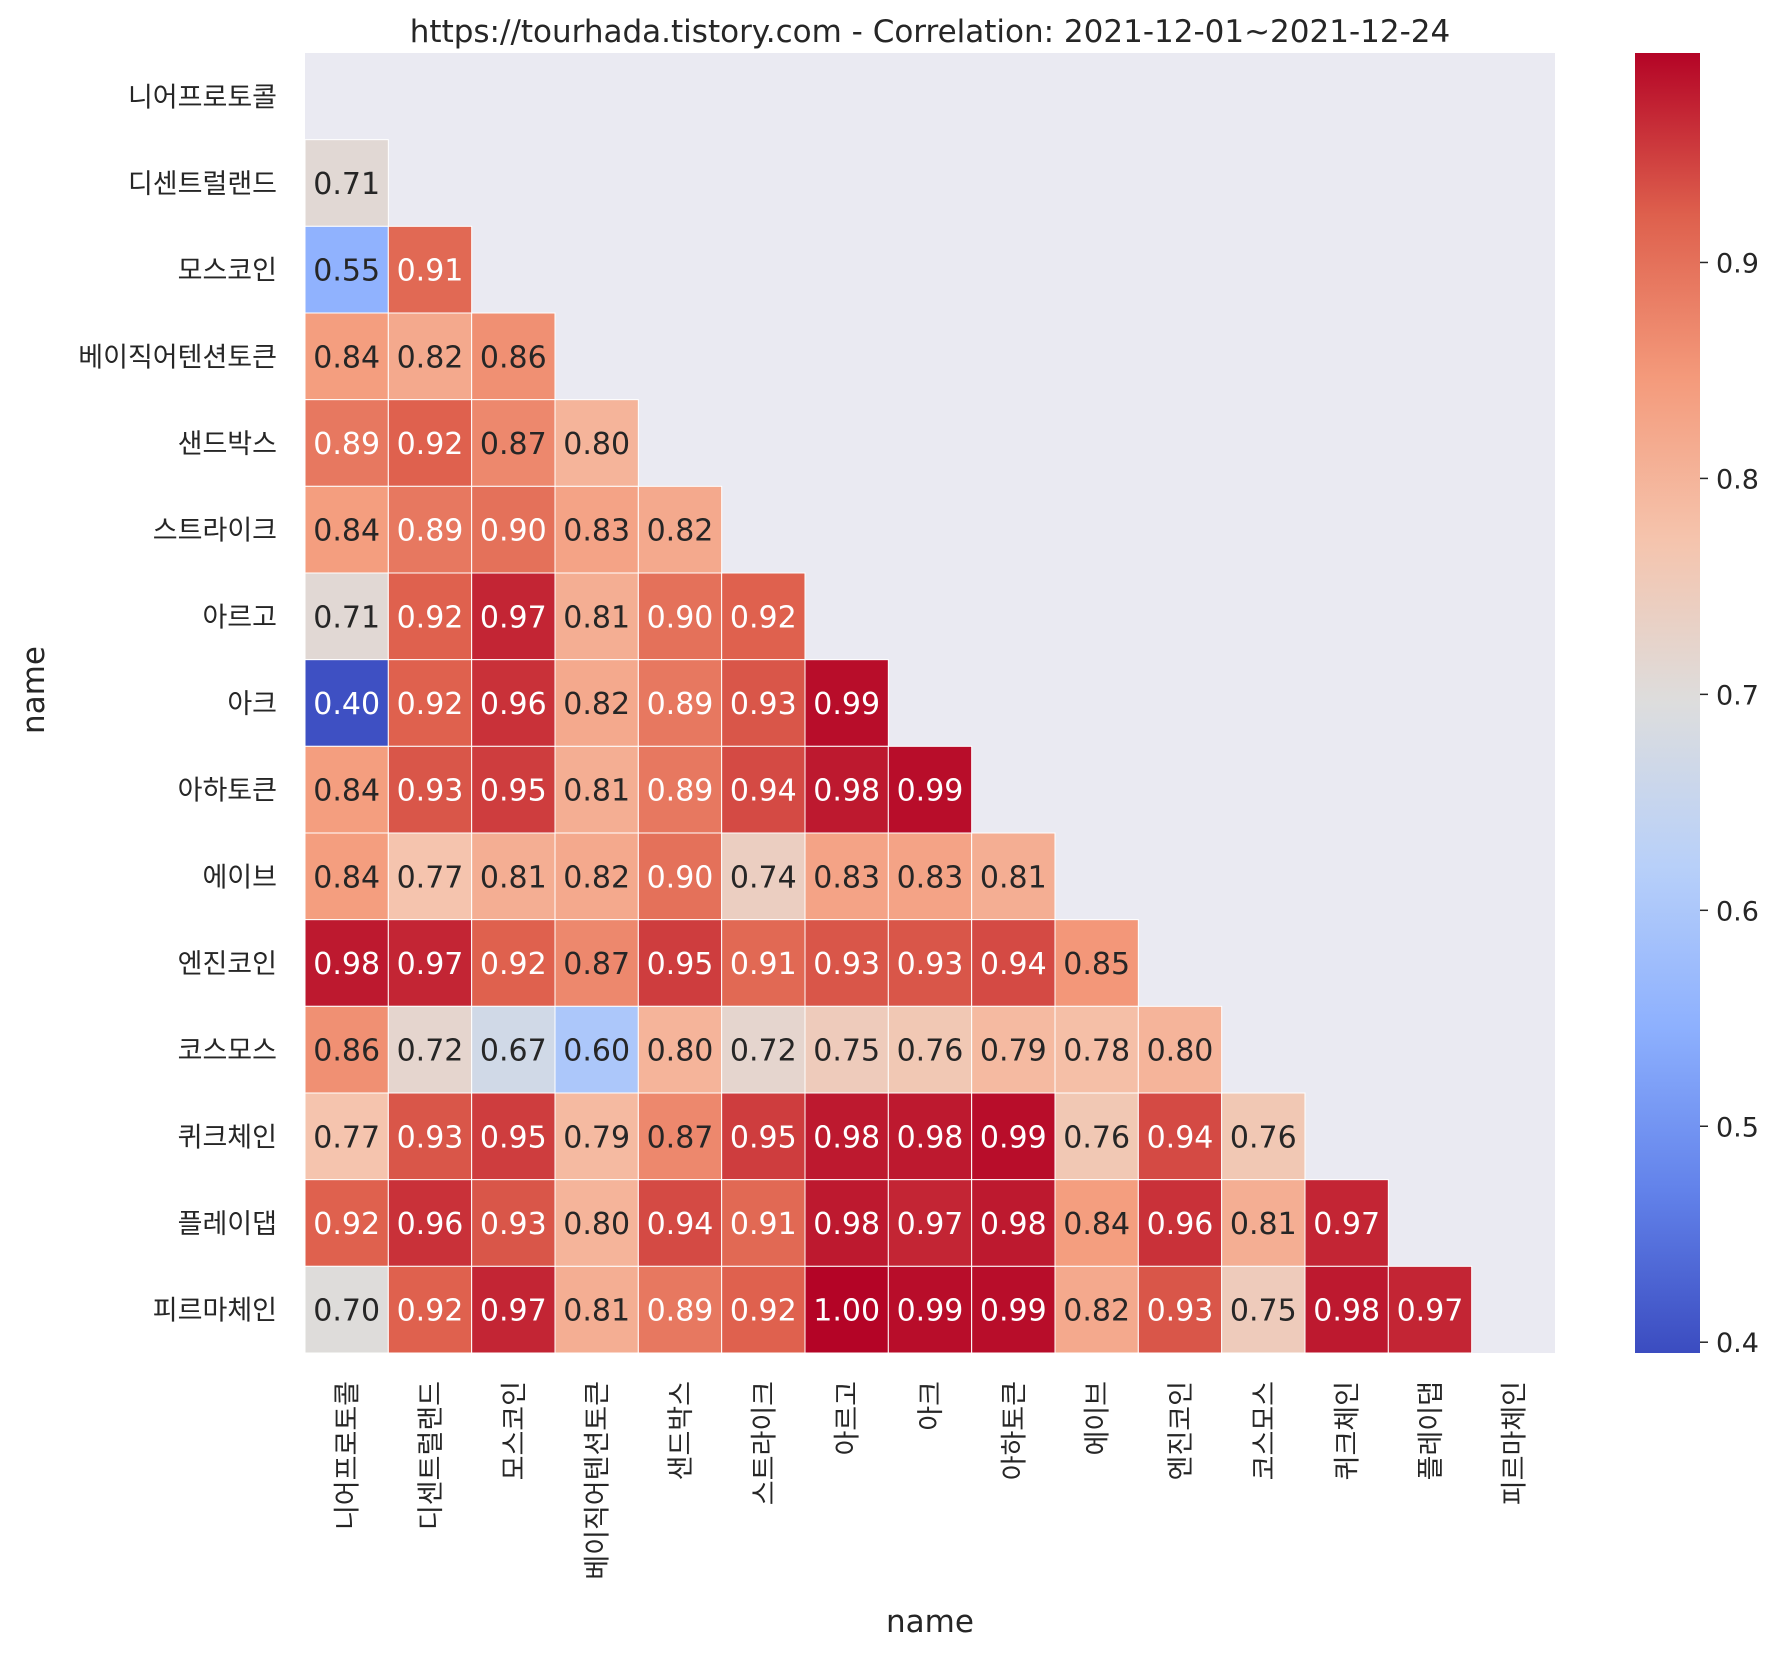 The width and height of the screenshot is (1785, 1659). What do you see at coordinates (346, 1311) in the screenshot?
I see `cell-value-label: 0.70` at bounding box center [346, 1311].